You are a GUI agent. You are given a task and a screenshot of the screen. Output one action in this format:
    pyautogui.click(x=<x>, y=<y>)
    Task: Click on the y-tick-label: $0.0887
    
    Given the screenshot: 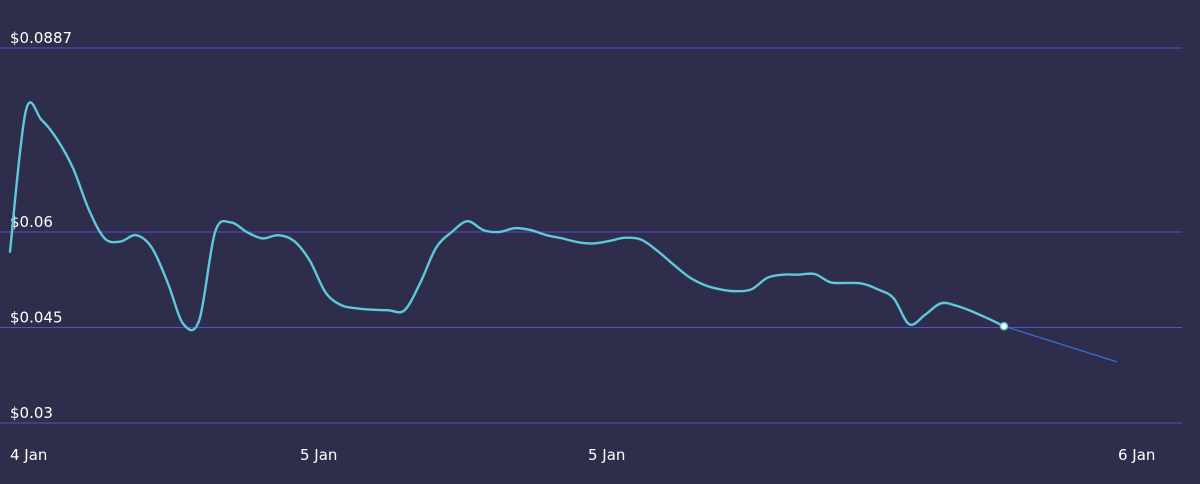 What is the action you would take?
    pyautogui.click(x=41, y=38)
    